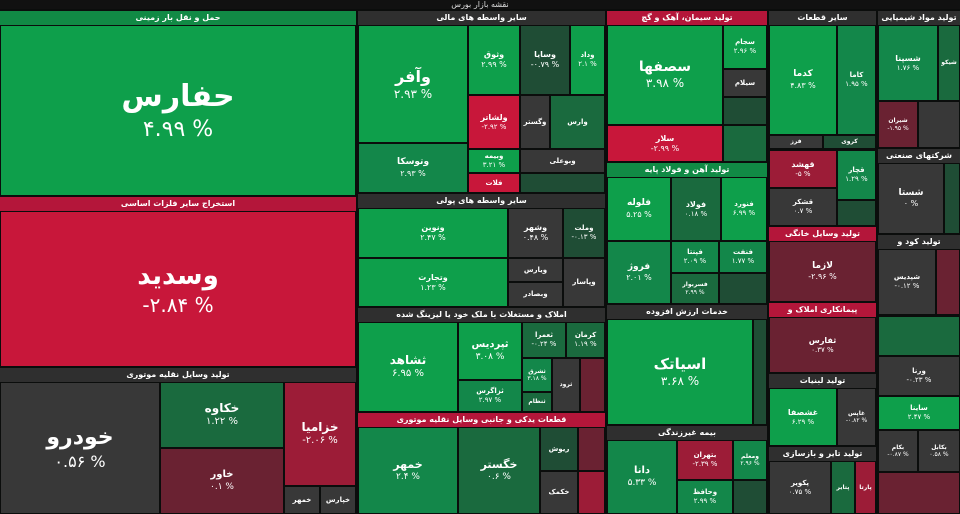 Image resolution: width=960 pixels, height=514 pixels. I want to click on stock-symbol: خاور, so click(222, 475).